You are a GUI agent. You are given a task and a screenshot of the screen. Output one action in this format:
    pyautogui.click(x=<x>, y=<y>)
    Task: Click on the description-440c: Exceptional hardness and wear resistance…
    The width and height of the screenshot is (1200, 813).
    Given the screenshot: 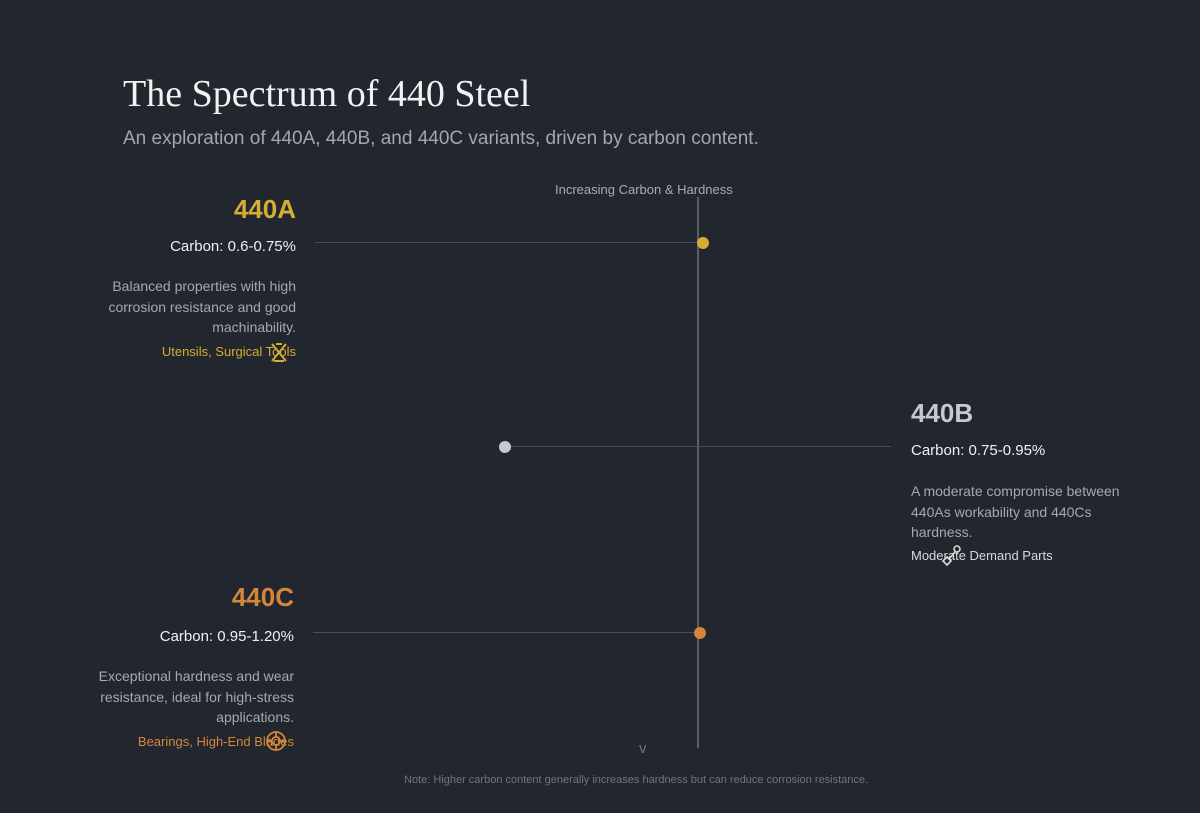 What is the action you would take?
    pyautogui.click(x=196, y=696)
    